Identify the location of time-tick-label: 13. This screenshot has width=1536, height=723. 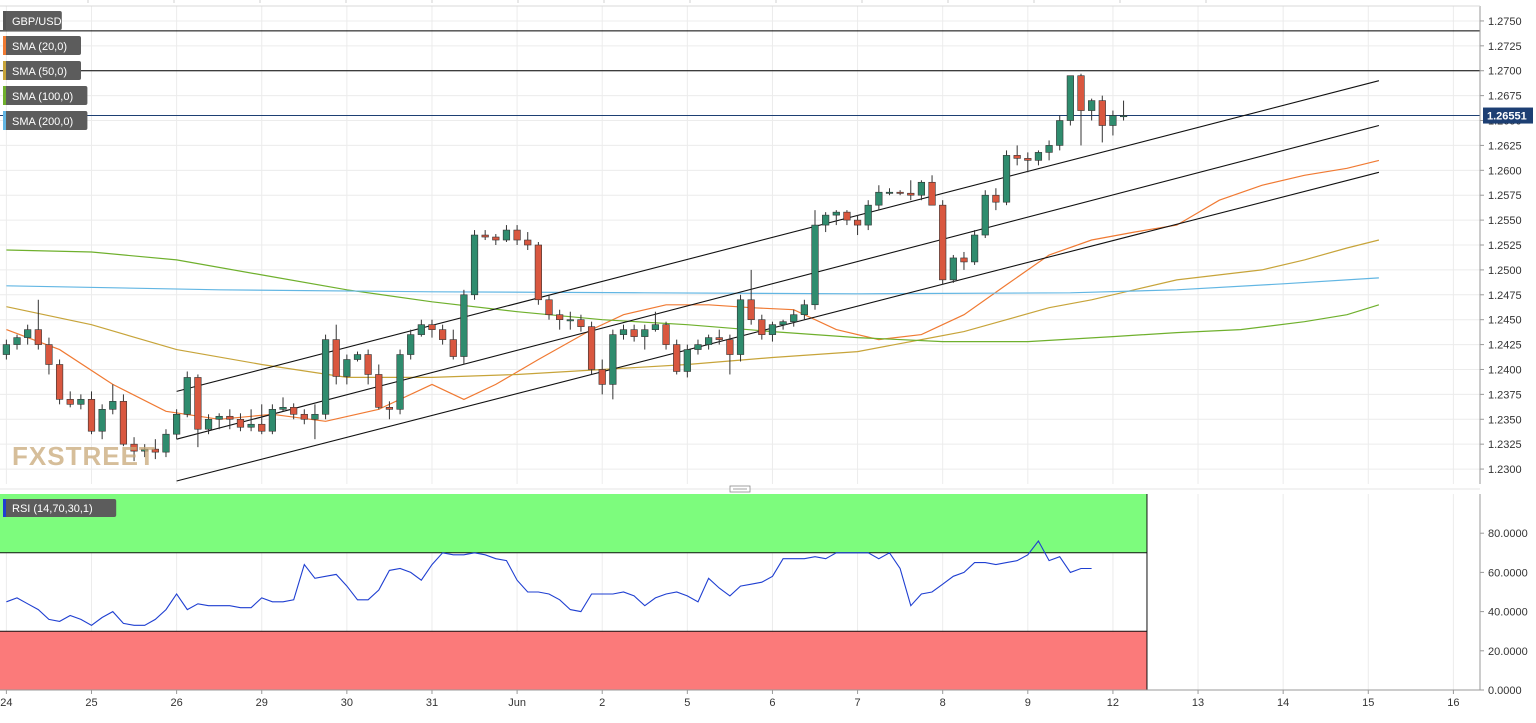
(1198, 703).